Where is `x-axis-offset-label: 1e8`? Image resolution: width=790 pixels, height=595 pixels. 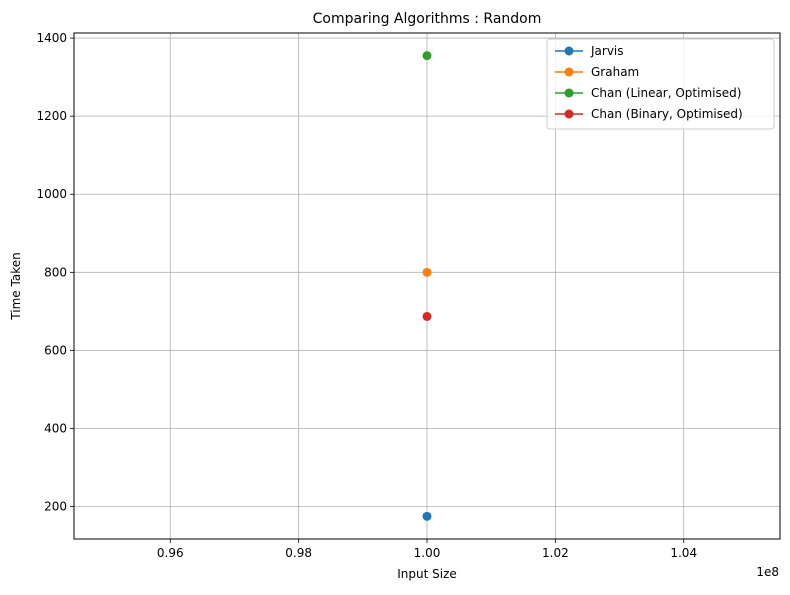
x-axis-offset-label: 1e8 is located at coordinates (767, 572).